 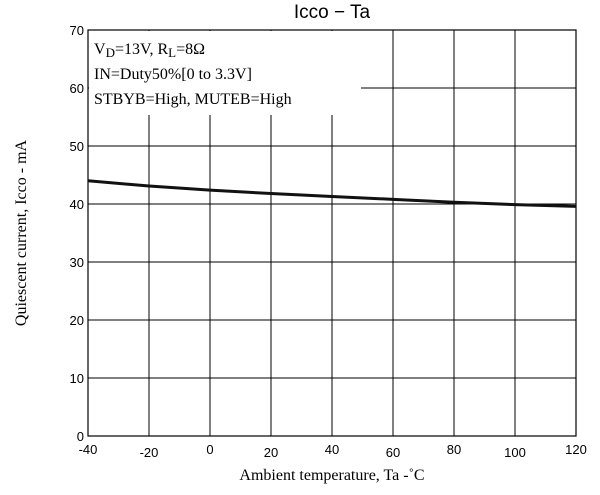 I want to click on annotation-part: IN=Duty50%[0 to 3.3V], so click(x=173, y=74).